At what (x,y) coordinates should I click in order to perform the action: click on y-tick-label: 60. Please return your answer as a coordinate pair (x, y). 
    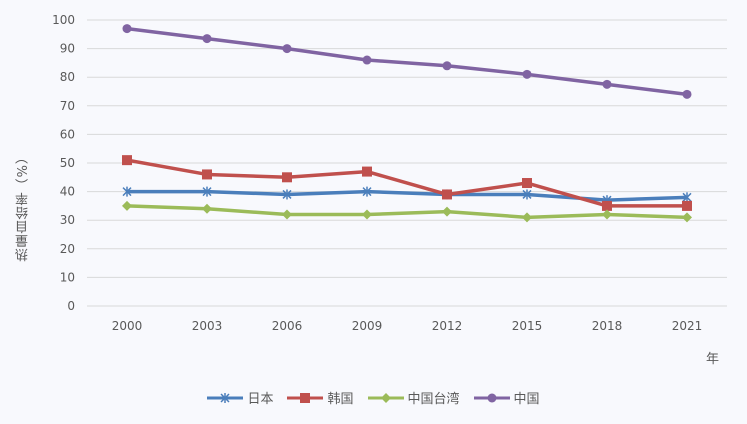
    Looking at the image, I should click on (67, 134).